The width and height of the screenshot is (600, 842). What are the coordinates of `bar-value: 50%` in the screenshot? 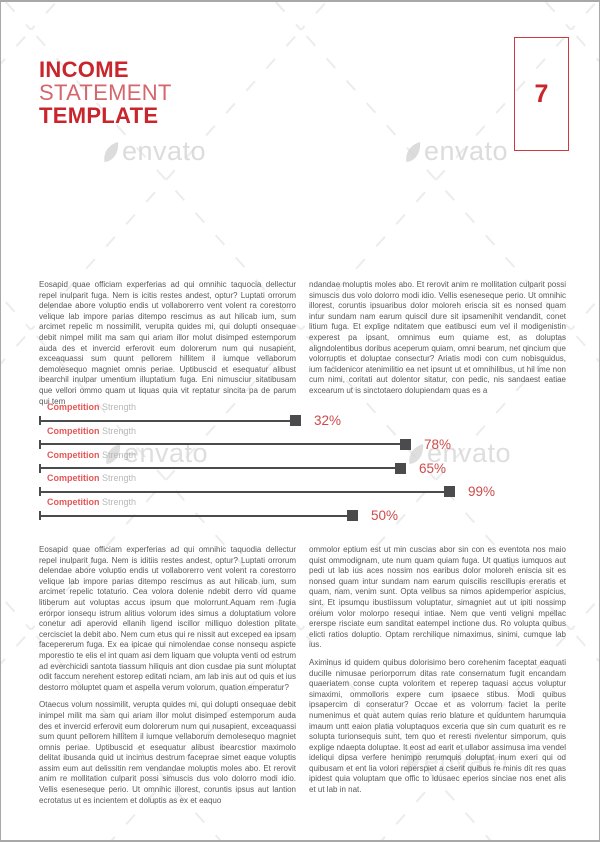 It's located at (385, 516).